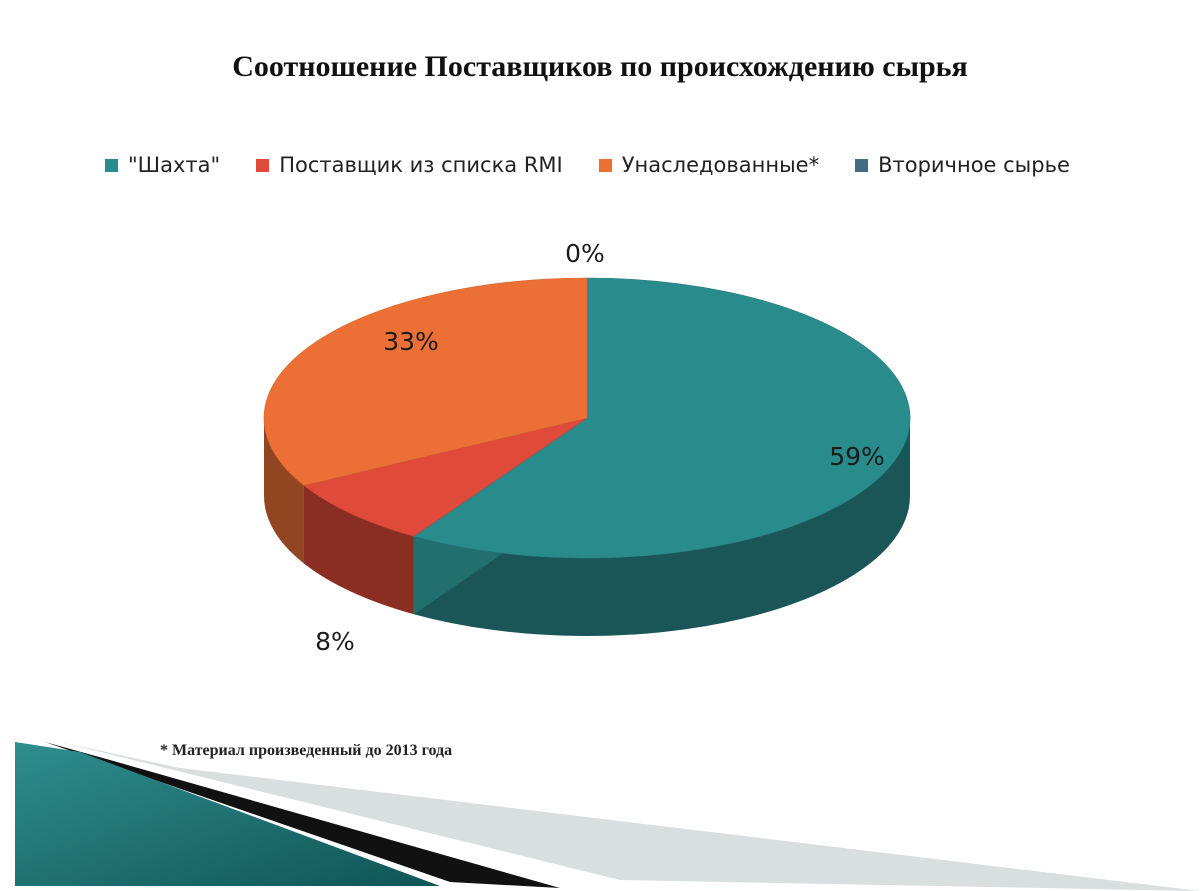  What do you see at coordinates (411, 341) in the screenshot?
I see `data-label-2: 33%` at bounding box center [411, 341].